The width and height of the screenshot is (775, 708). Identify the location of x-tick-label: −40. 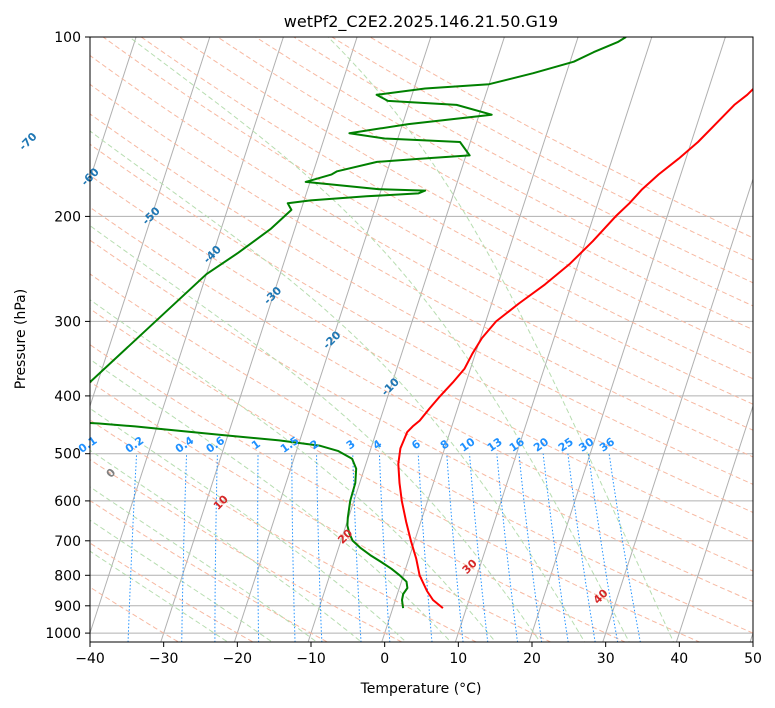
(90, 659).